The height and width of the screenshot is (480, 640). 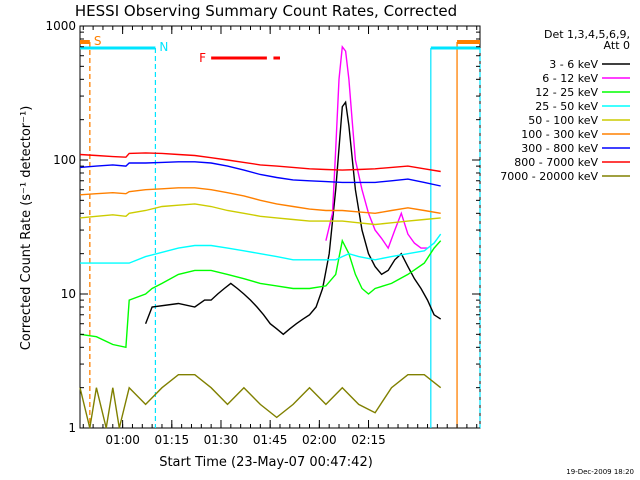 What do you see at coordinates (563, 120) in the screenshot?
I see `legend-label: 50 - 100 keV` at bounding box center [563, 120].